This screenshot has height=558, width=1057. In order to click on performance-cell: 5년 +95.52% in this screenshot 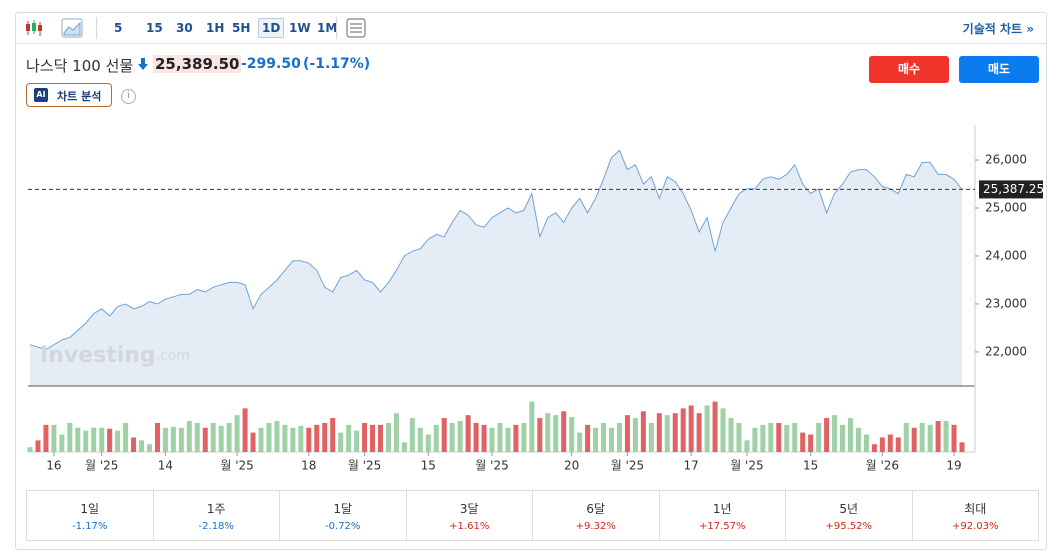, I will do `click(848, 515)`.